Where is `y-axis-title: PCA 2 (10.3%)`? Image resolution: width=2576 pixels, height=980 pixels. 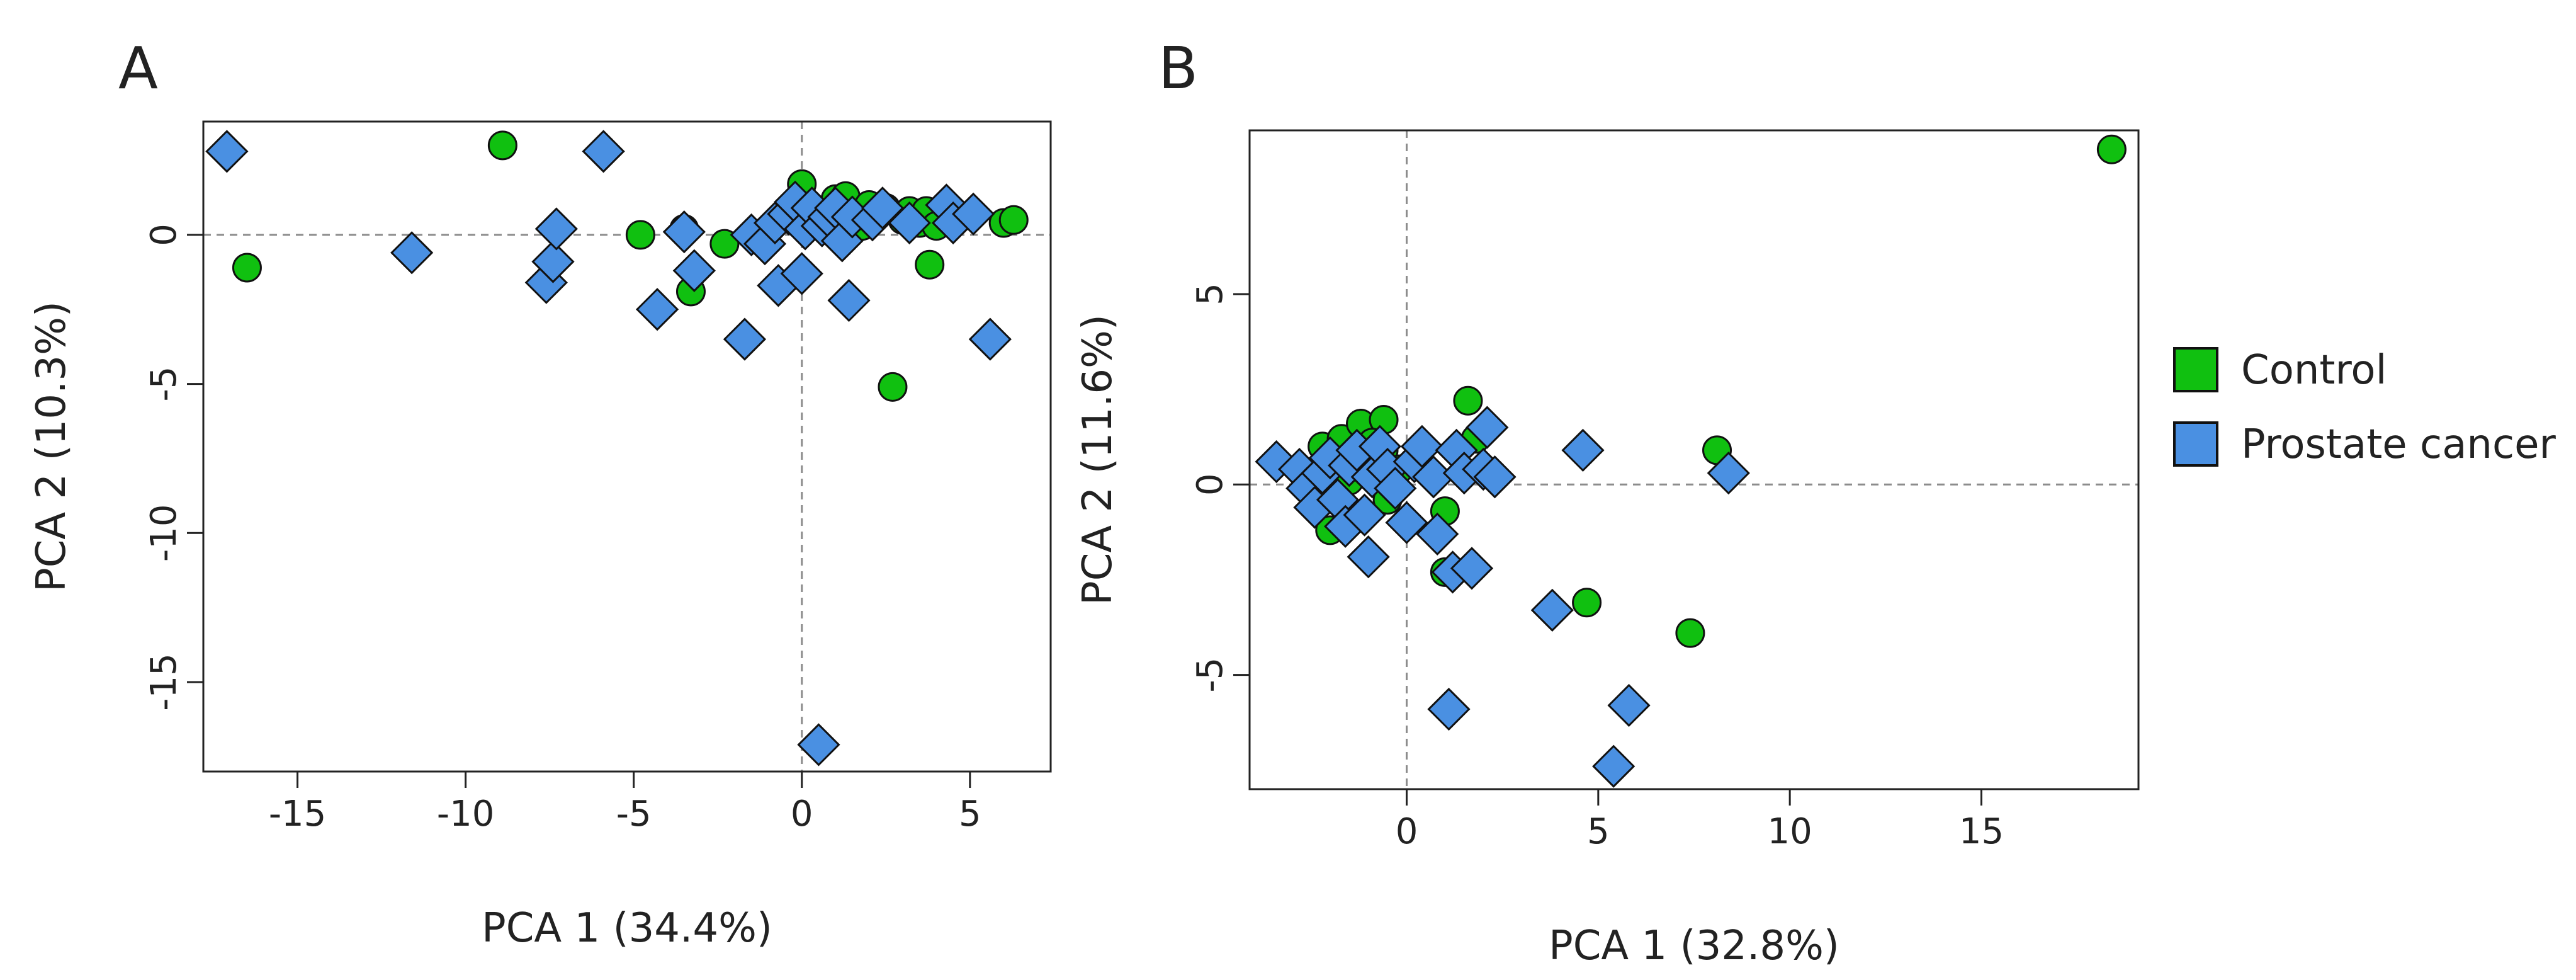
y-axis-title: PCA 2 (10.3%) is located at coordinates (51, 446).